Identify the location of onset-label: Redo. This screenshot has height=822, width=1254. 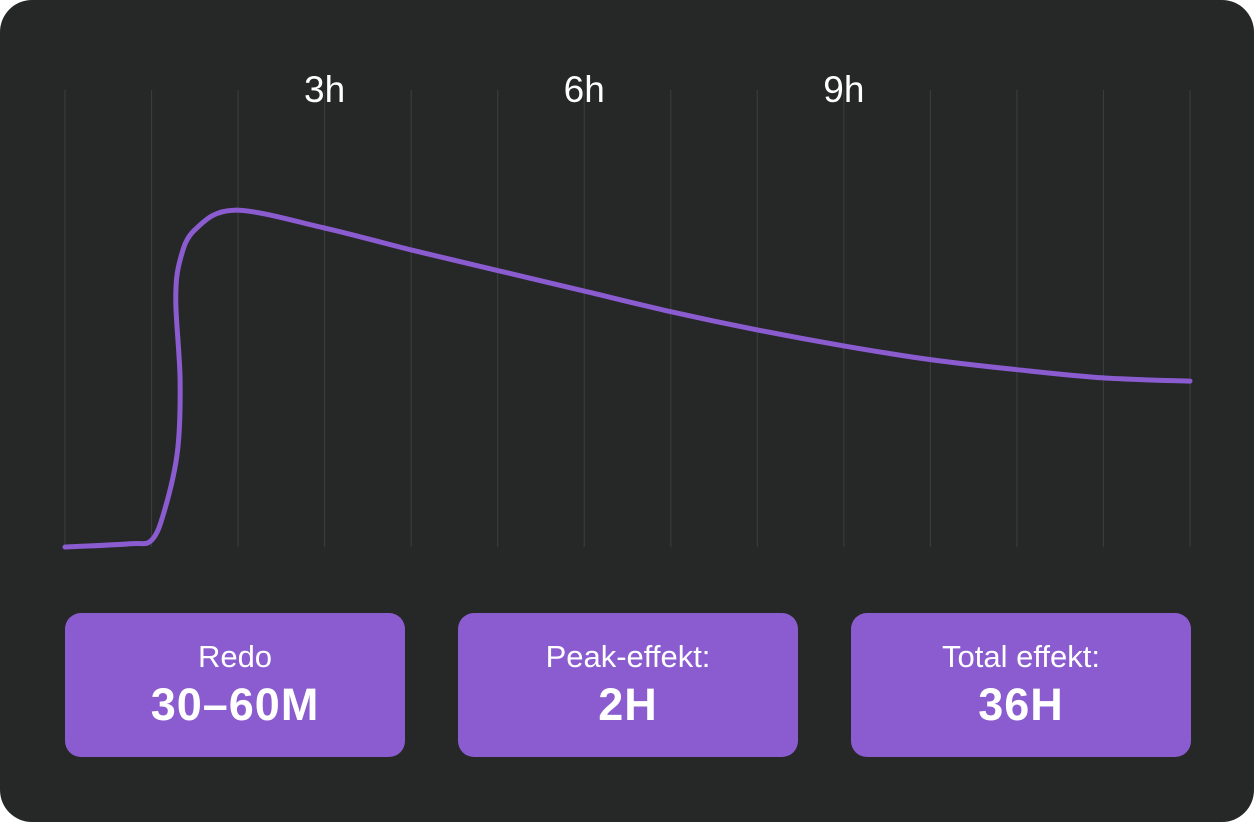
(235, 656).